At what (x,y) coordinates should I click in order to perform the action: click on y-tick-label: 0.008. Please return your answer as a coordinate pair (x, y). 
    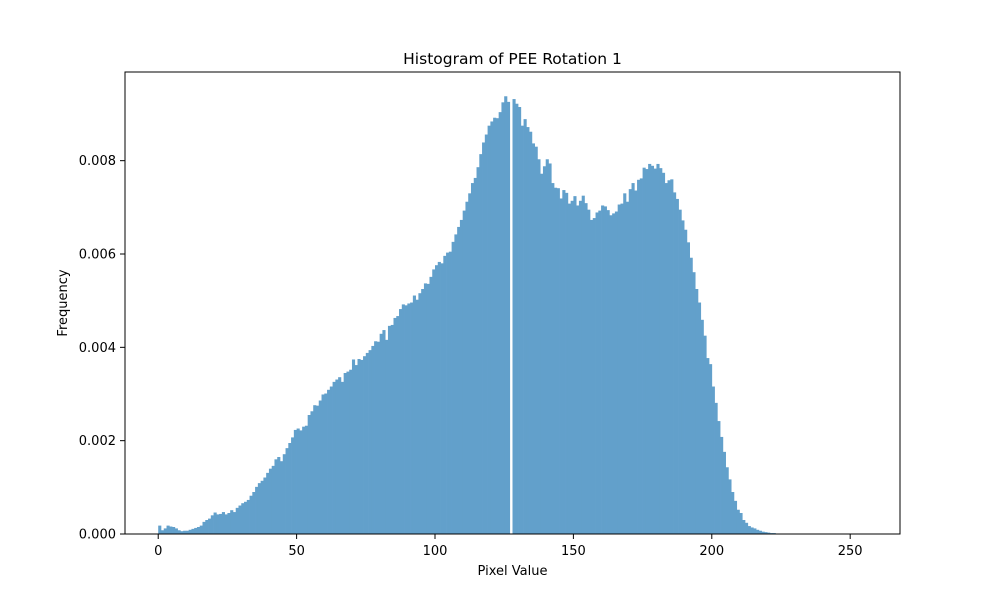
    Looking at the image, I should click on (97, 161).